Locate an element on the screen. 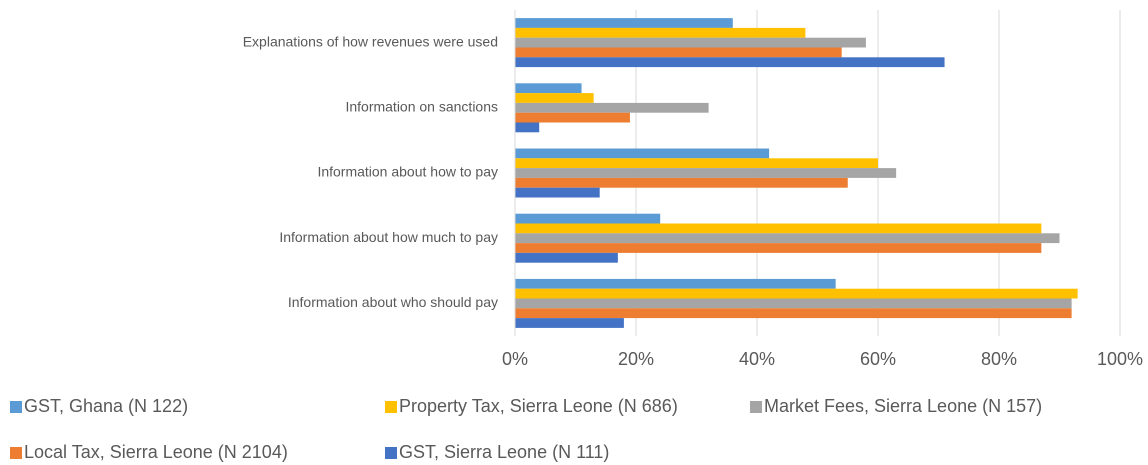 The image size is (1148, 465). x-tick-label: 40% is located at coordinates (757, 359).